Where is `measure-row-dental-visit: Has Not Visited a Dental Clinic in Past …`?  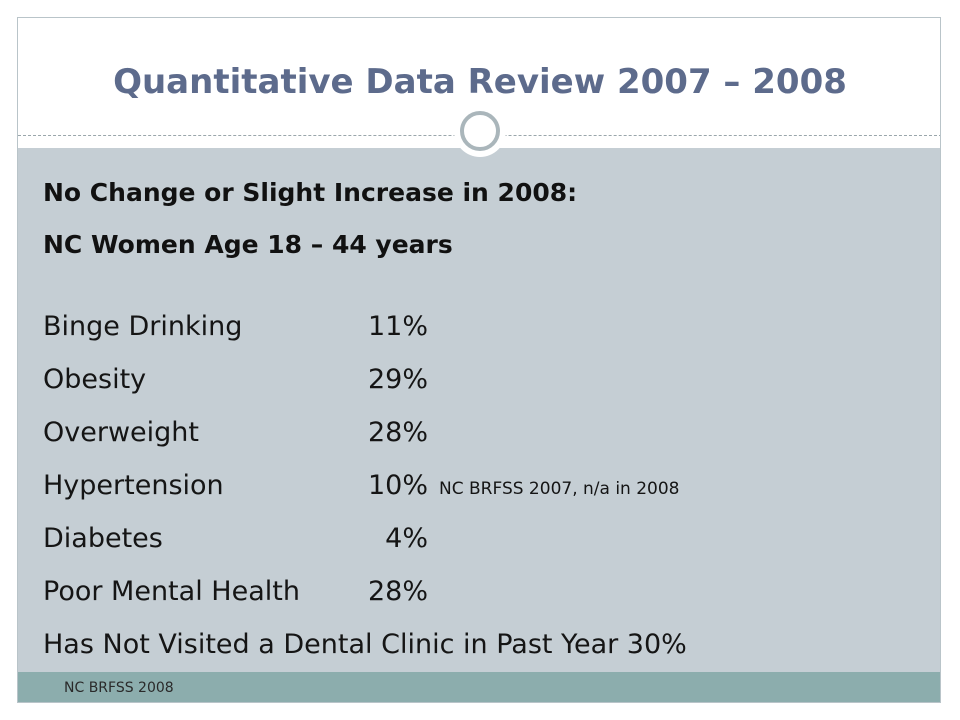 measure-row-dental-visit: Has Not Visited a Dental Clinic in Past … is located at coordinates (365, 644).